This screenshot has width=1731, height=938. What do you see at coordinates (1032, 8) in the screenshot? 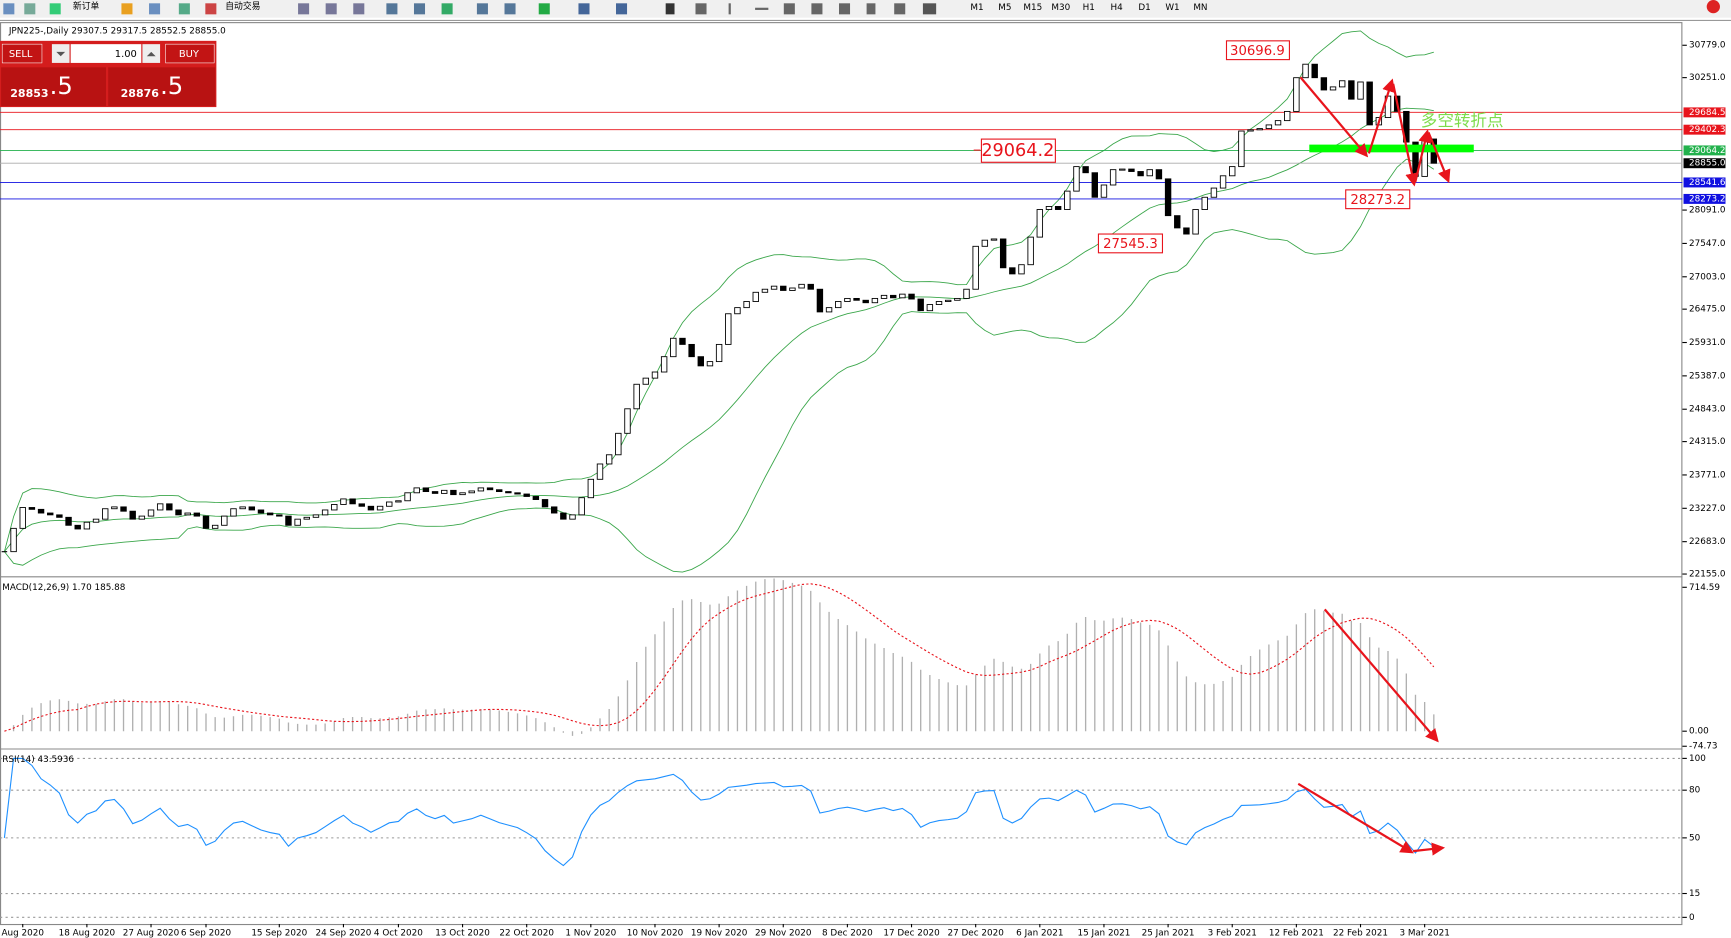
I see `timeframe-button: M15` at bounding box center [1032, 8].